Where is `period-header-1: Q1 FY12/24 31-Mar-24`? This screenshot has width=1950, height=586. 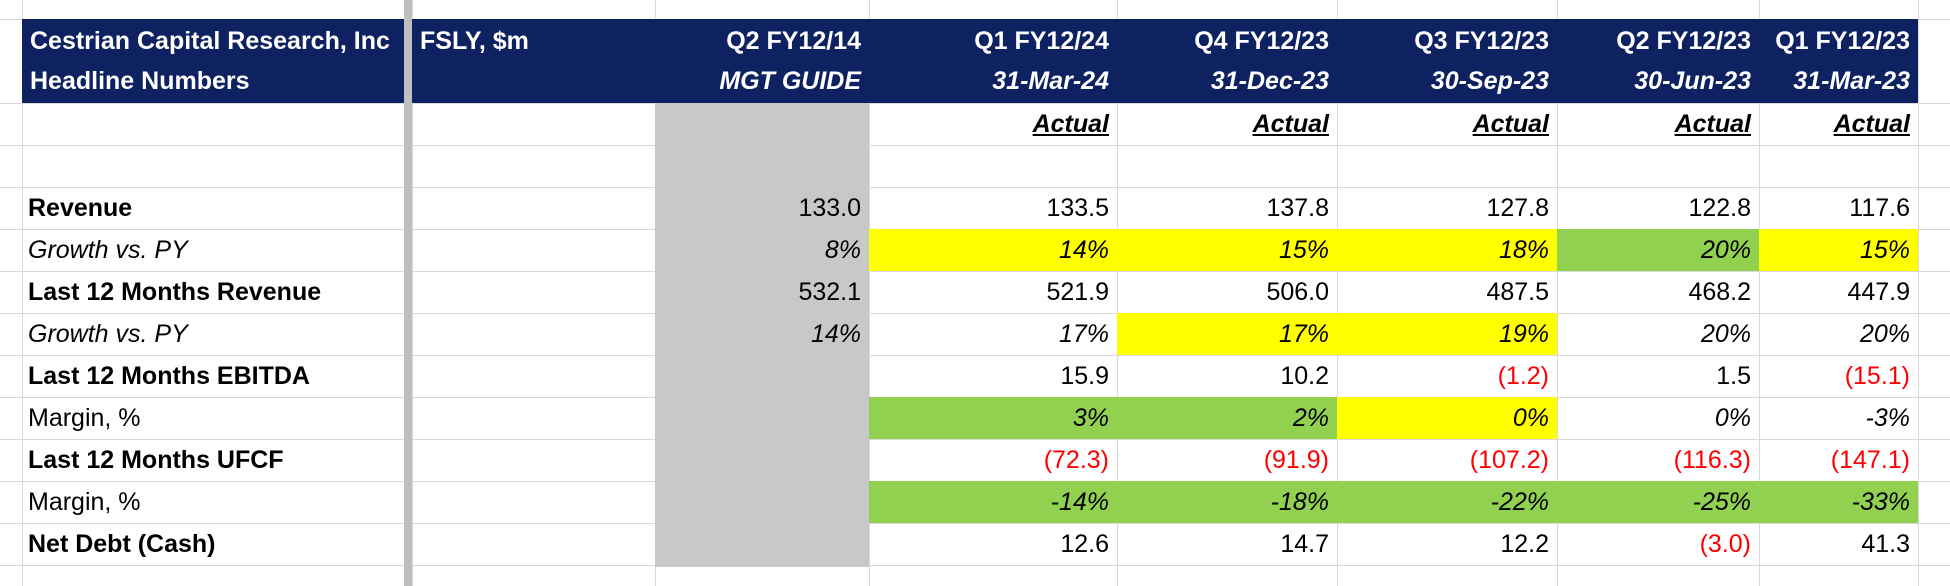
period-header-1: Q1 FY12/24 31-Mar-24 is located at coordinates (993, 61).